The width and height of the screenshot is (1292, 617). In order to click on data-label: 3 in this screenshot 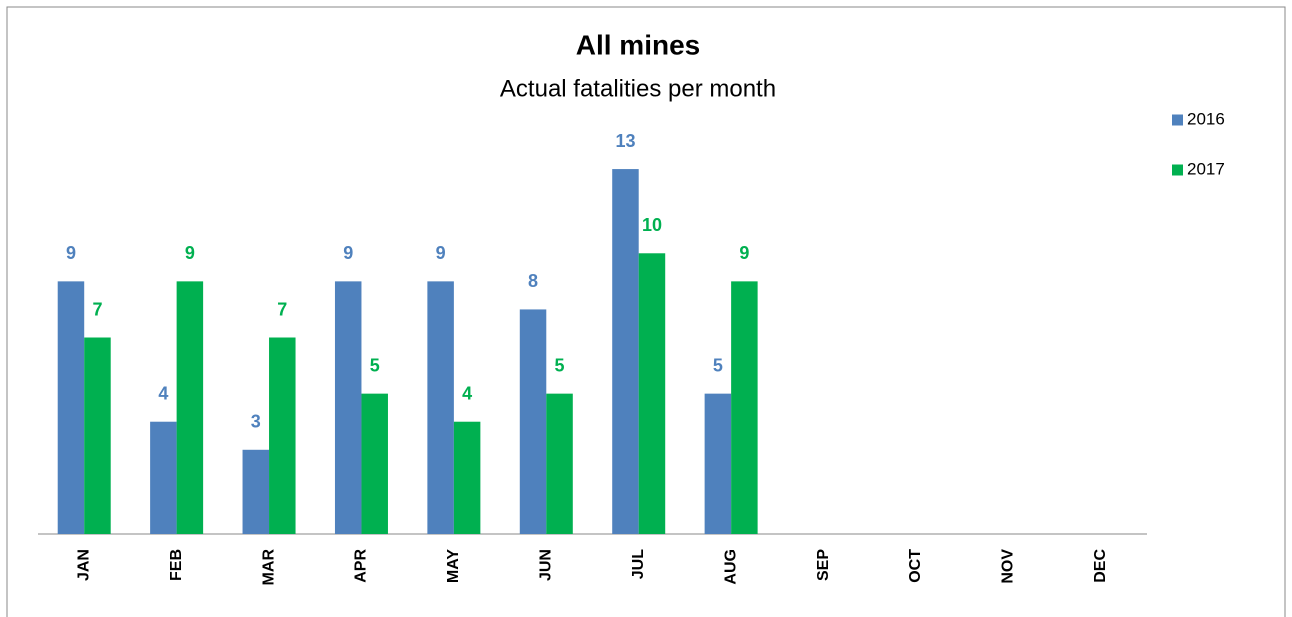, I will do `click(256, 422)`.